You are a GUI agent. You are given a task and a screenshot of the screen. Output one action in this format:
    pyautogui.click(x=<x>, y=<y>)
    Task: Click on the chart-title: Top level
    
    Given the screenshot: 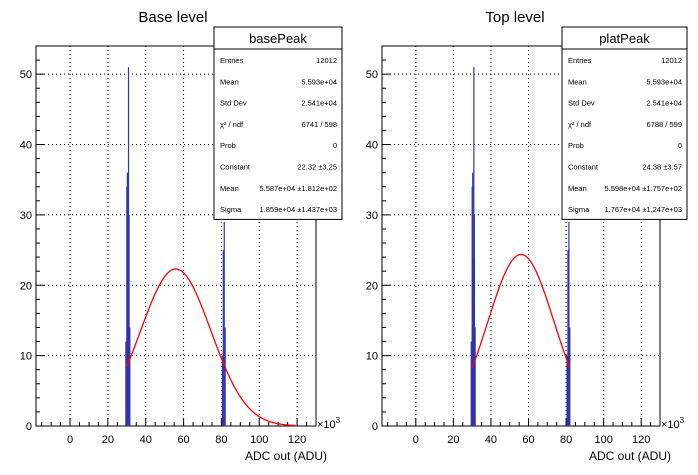 What is the action you would take?
    pyautogui.click(x=514, y=17)
    